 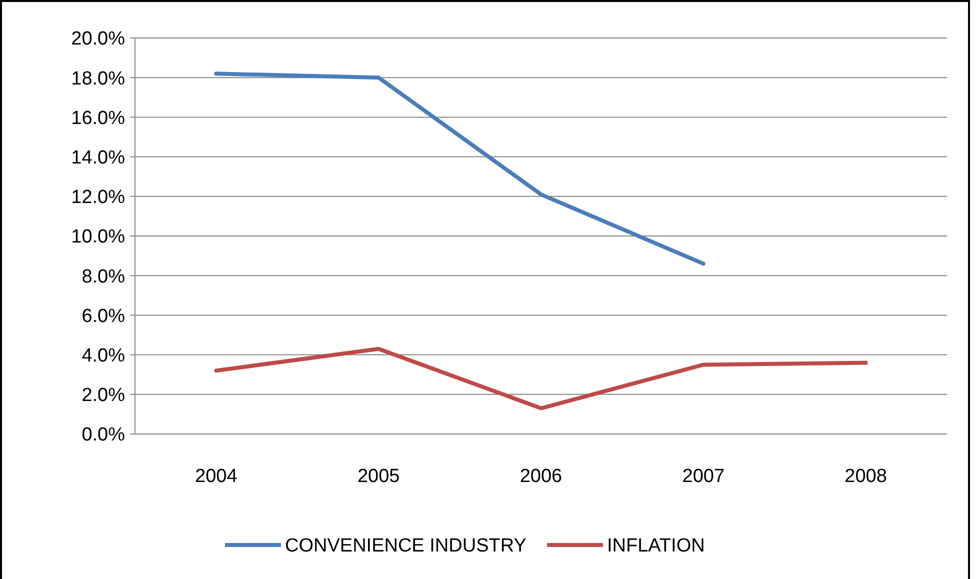 I want to click on x-tick-label: 2007, so click(x=703, y=476).